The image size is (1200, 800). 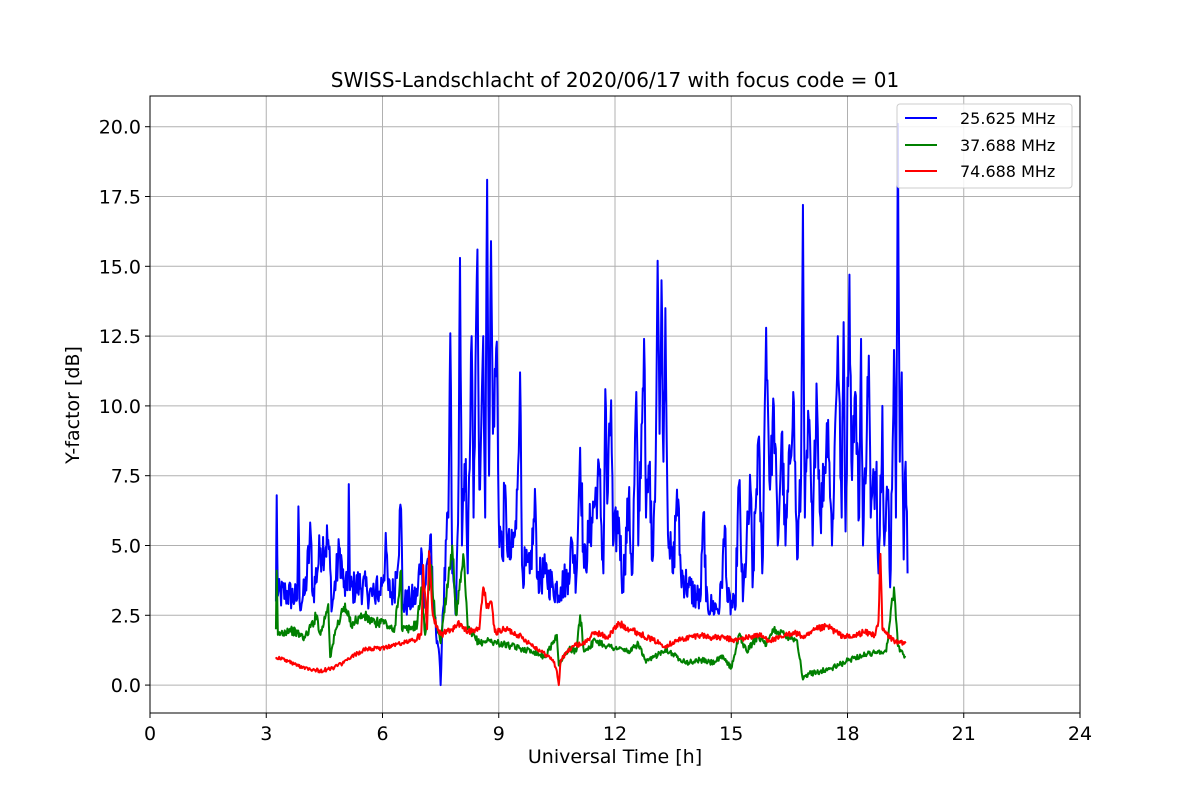 I want to click on x-tick-label: 15, so click(x=731, y=734).